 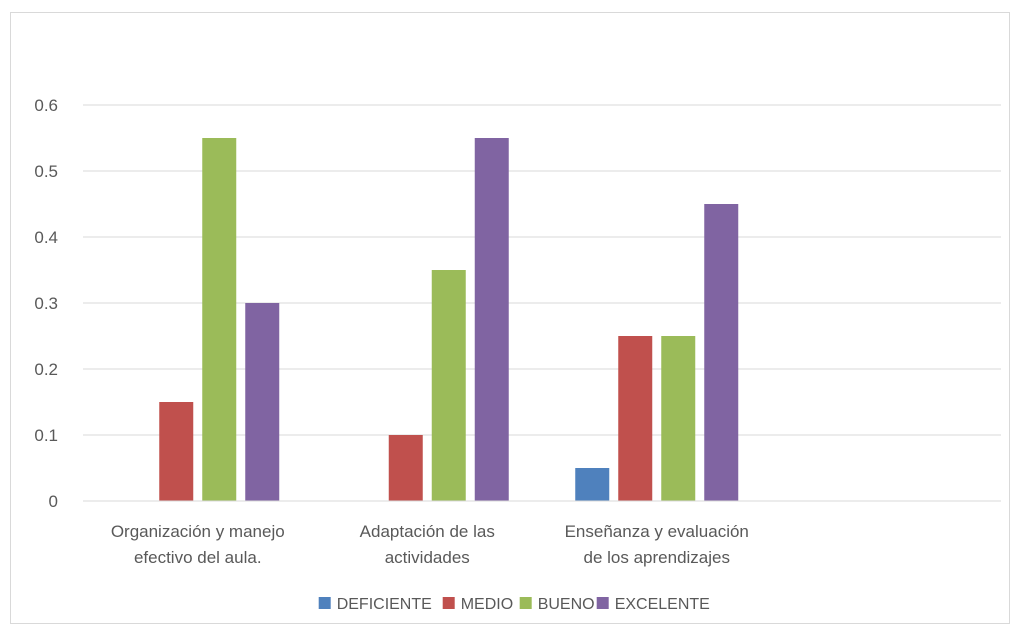 I want to click on y-tick-label-3: 0.3, so click(x=46, y=303).